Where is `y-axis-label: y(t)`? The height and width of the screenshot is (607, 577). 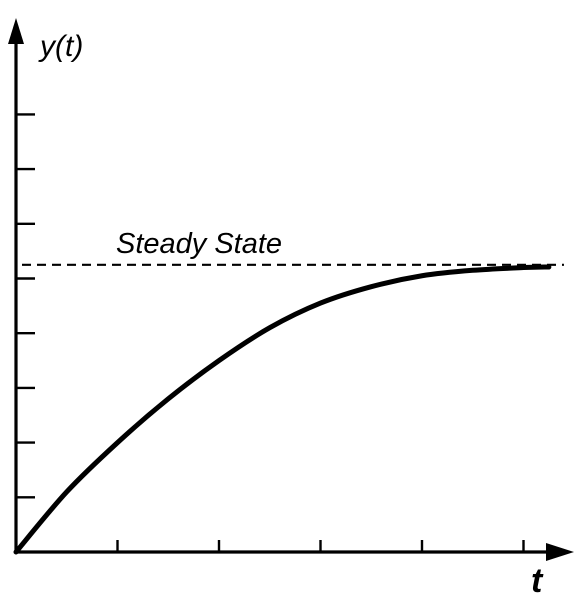 y-axis-label: y(t) is located at coordinates (60, 46).